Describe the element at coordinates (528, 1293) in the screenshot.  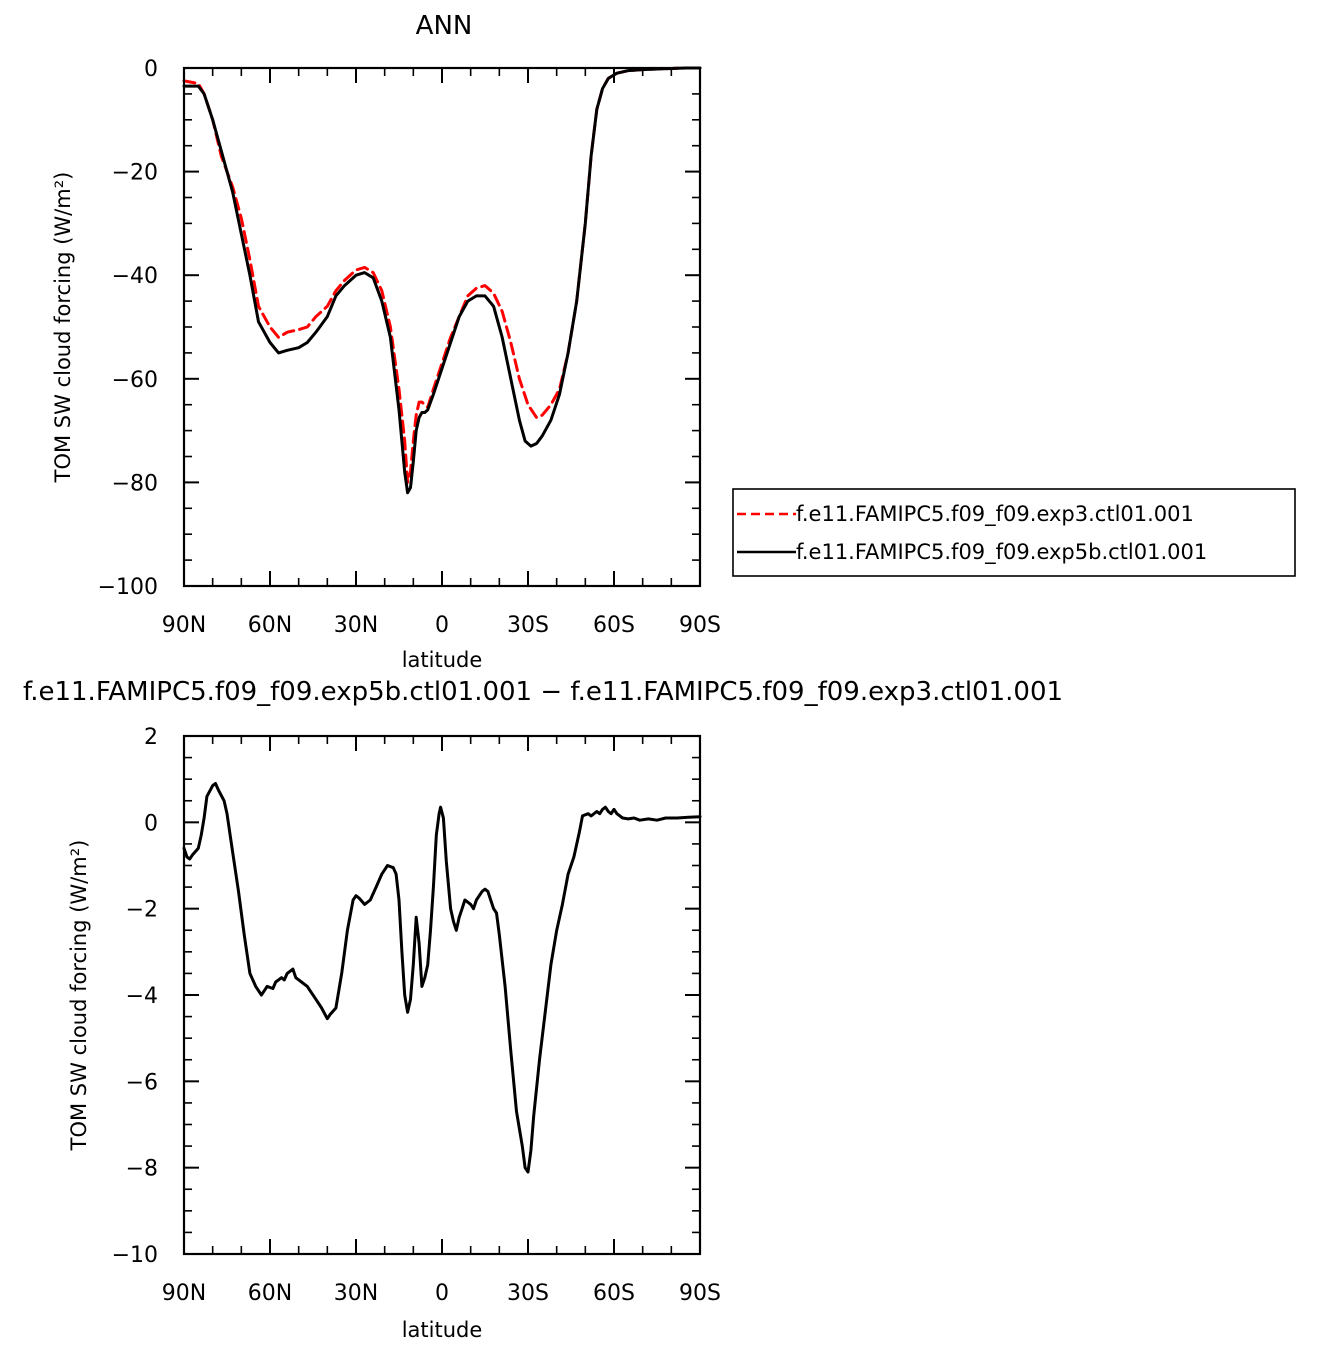
I see `bot-x-tick-label: 30S` at that location.